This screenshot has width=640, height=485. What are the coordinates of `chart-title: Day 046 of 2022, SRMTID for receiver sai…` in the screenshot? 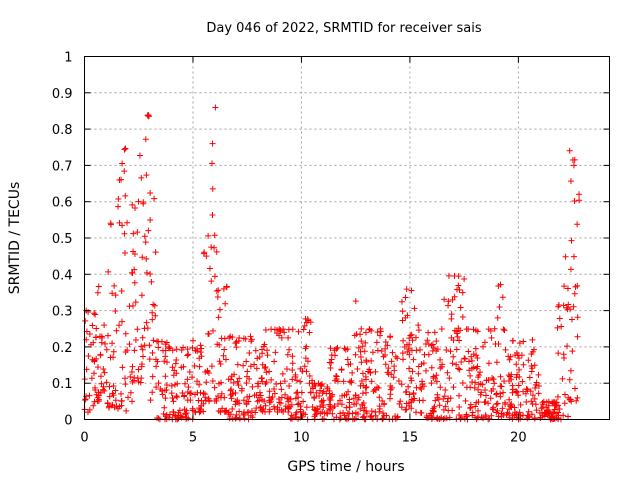 It's located at (344, 28).